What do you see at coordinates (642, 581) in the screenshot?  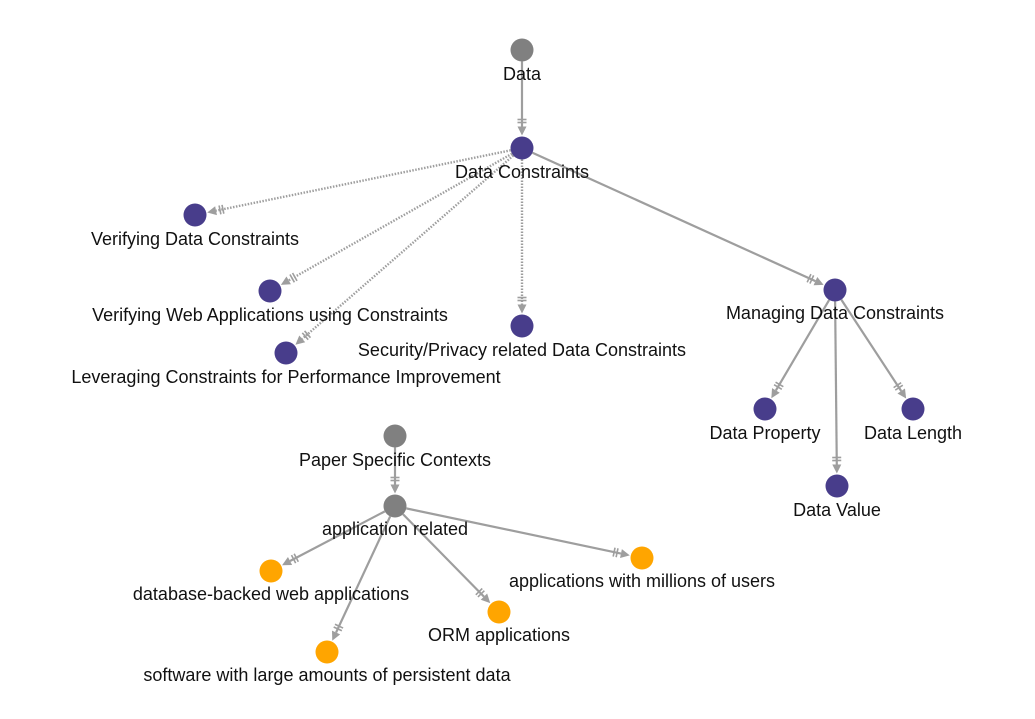 I see `node-label-apps-millions-users: applications with millions of users` at bounding box center [642, 581].